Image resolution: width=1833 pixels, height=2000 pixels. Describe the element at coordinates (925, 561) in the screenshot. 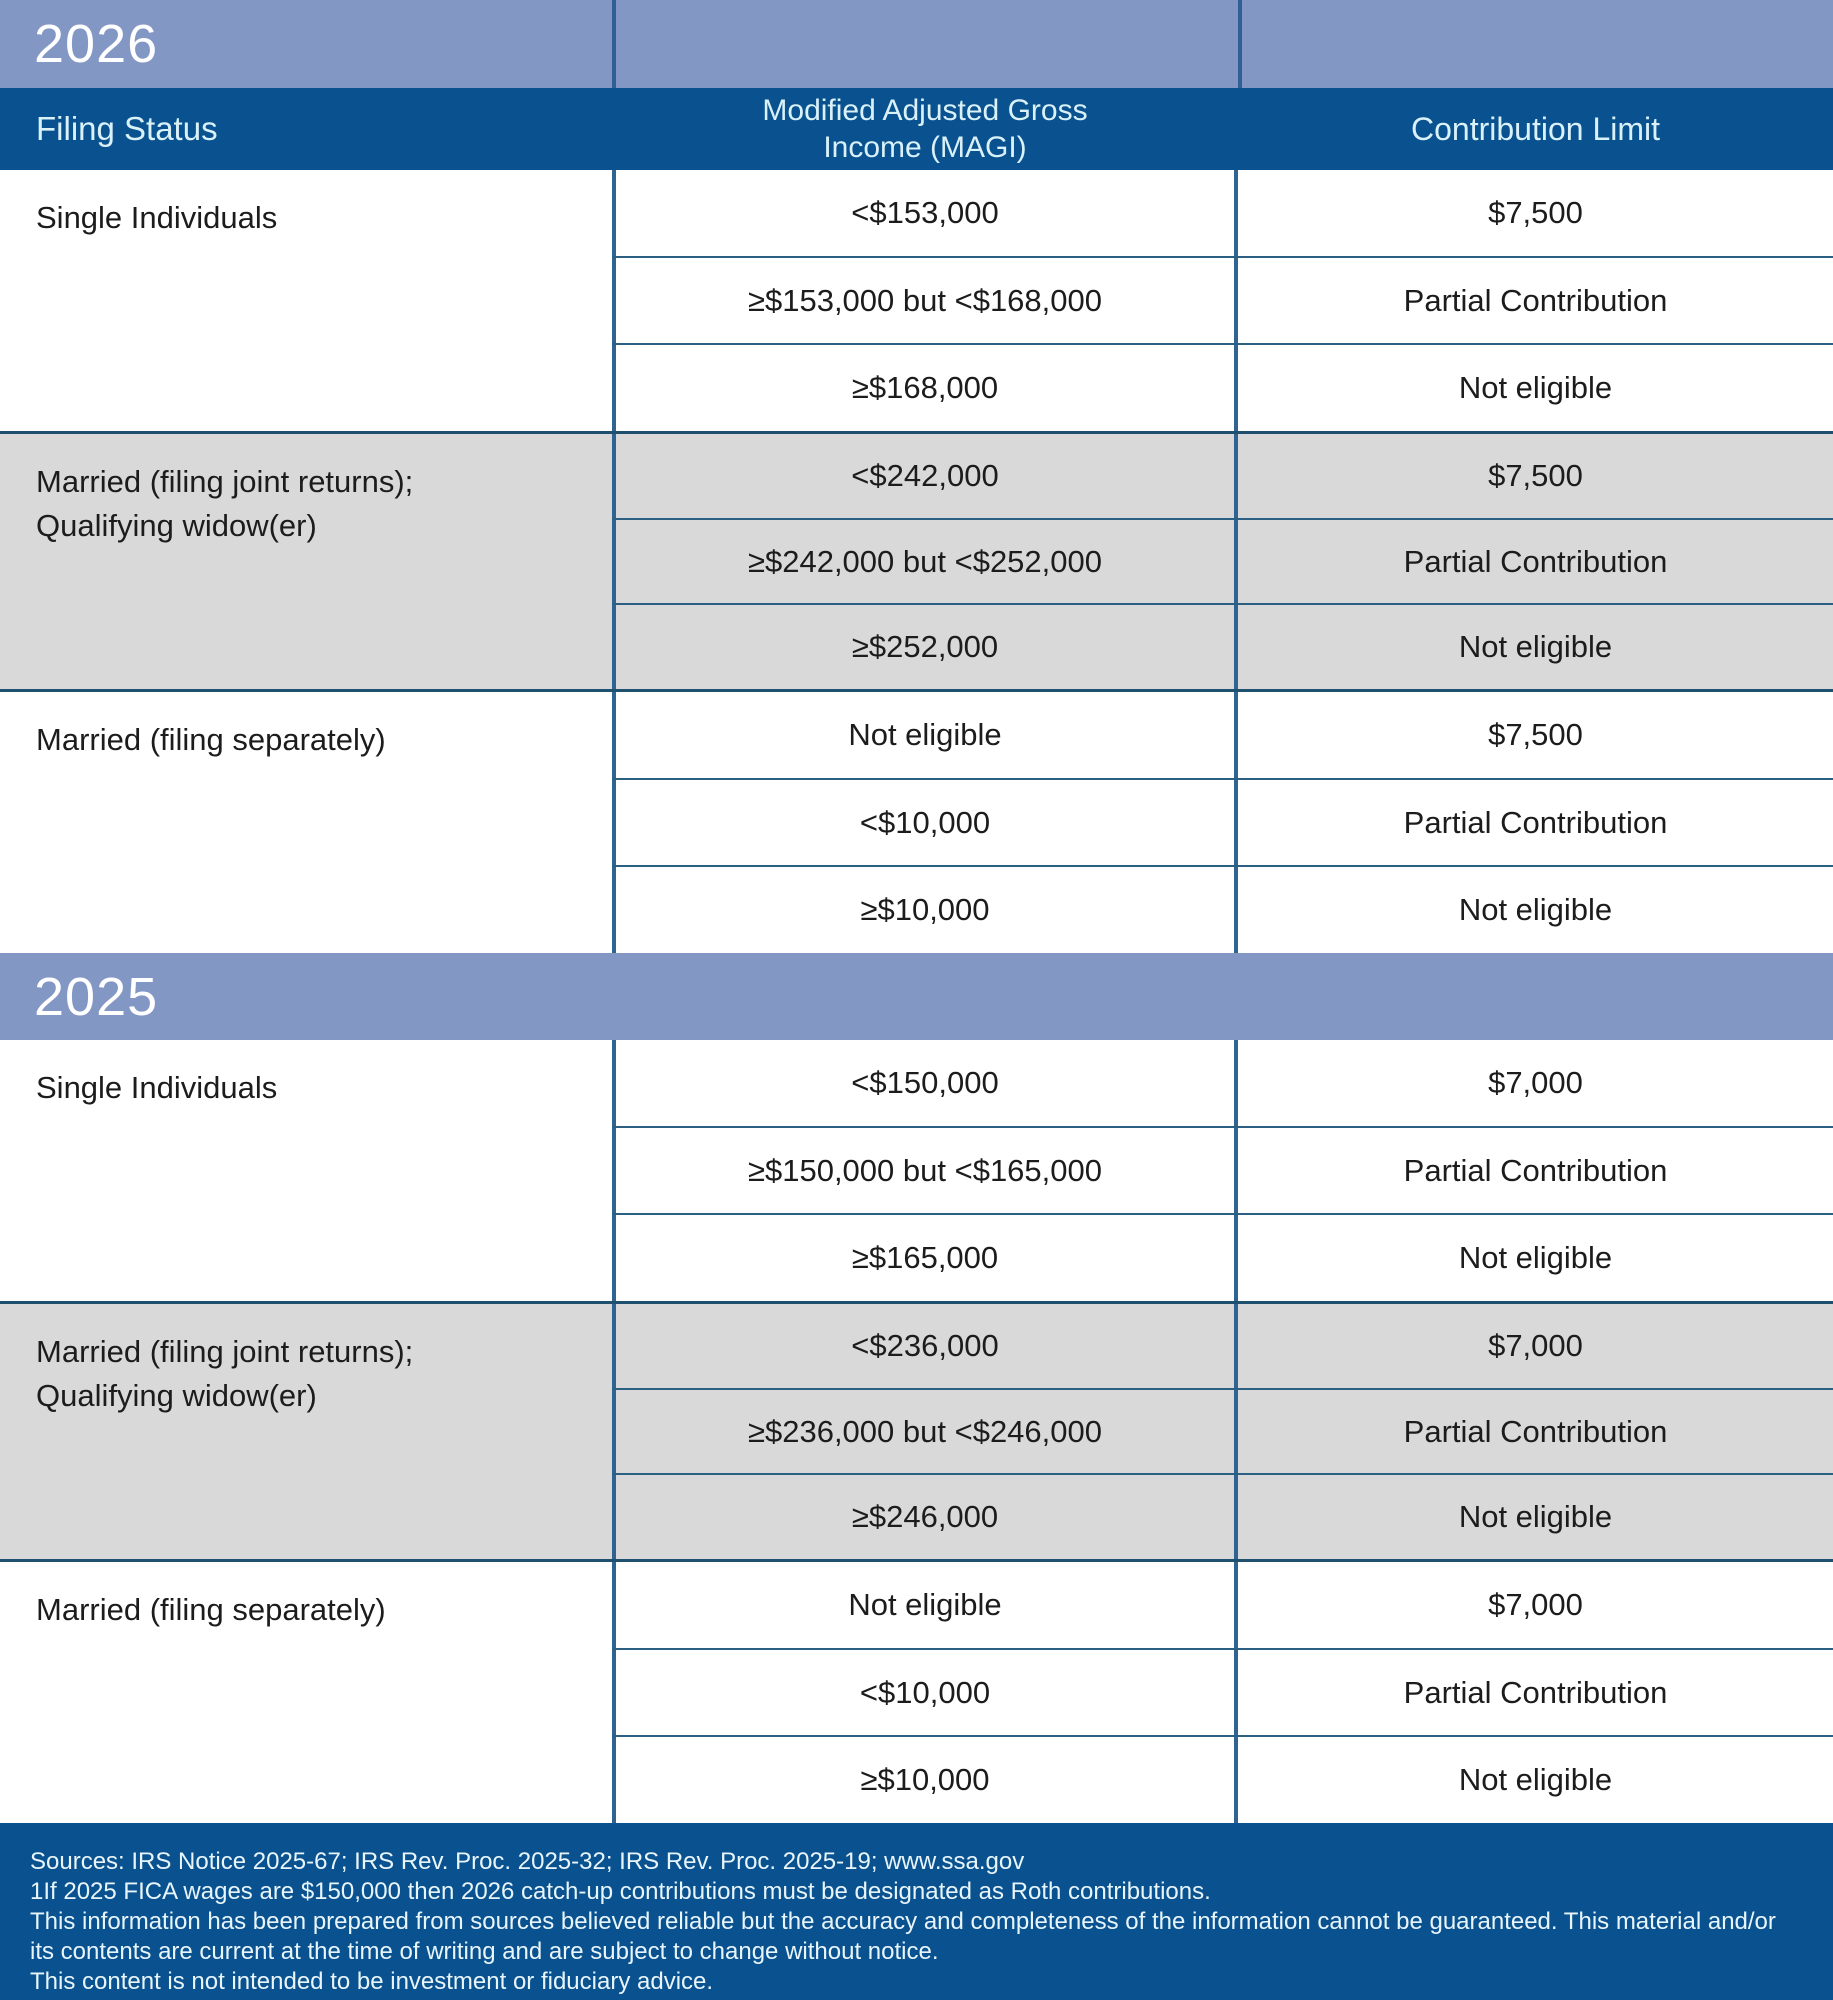

I see `magi-cell: ≥$242,000 but <$252,000` at that location.